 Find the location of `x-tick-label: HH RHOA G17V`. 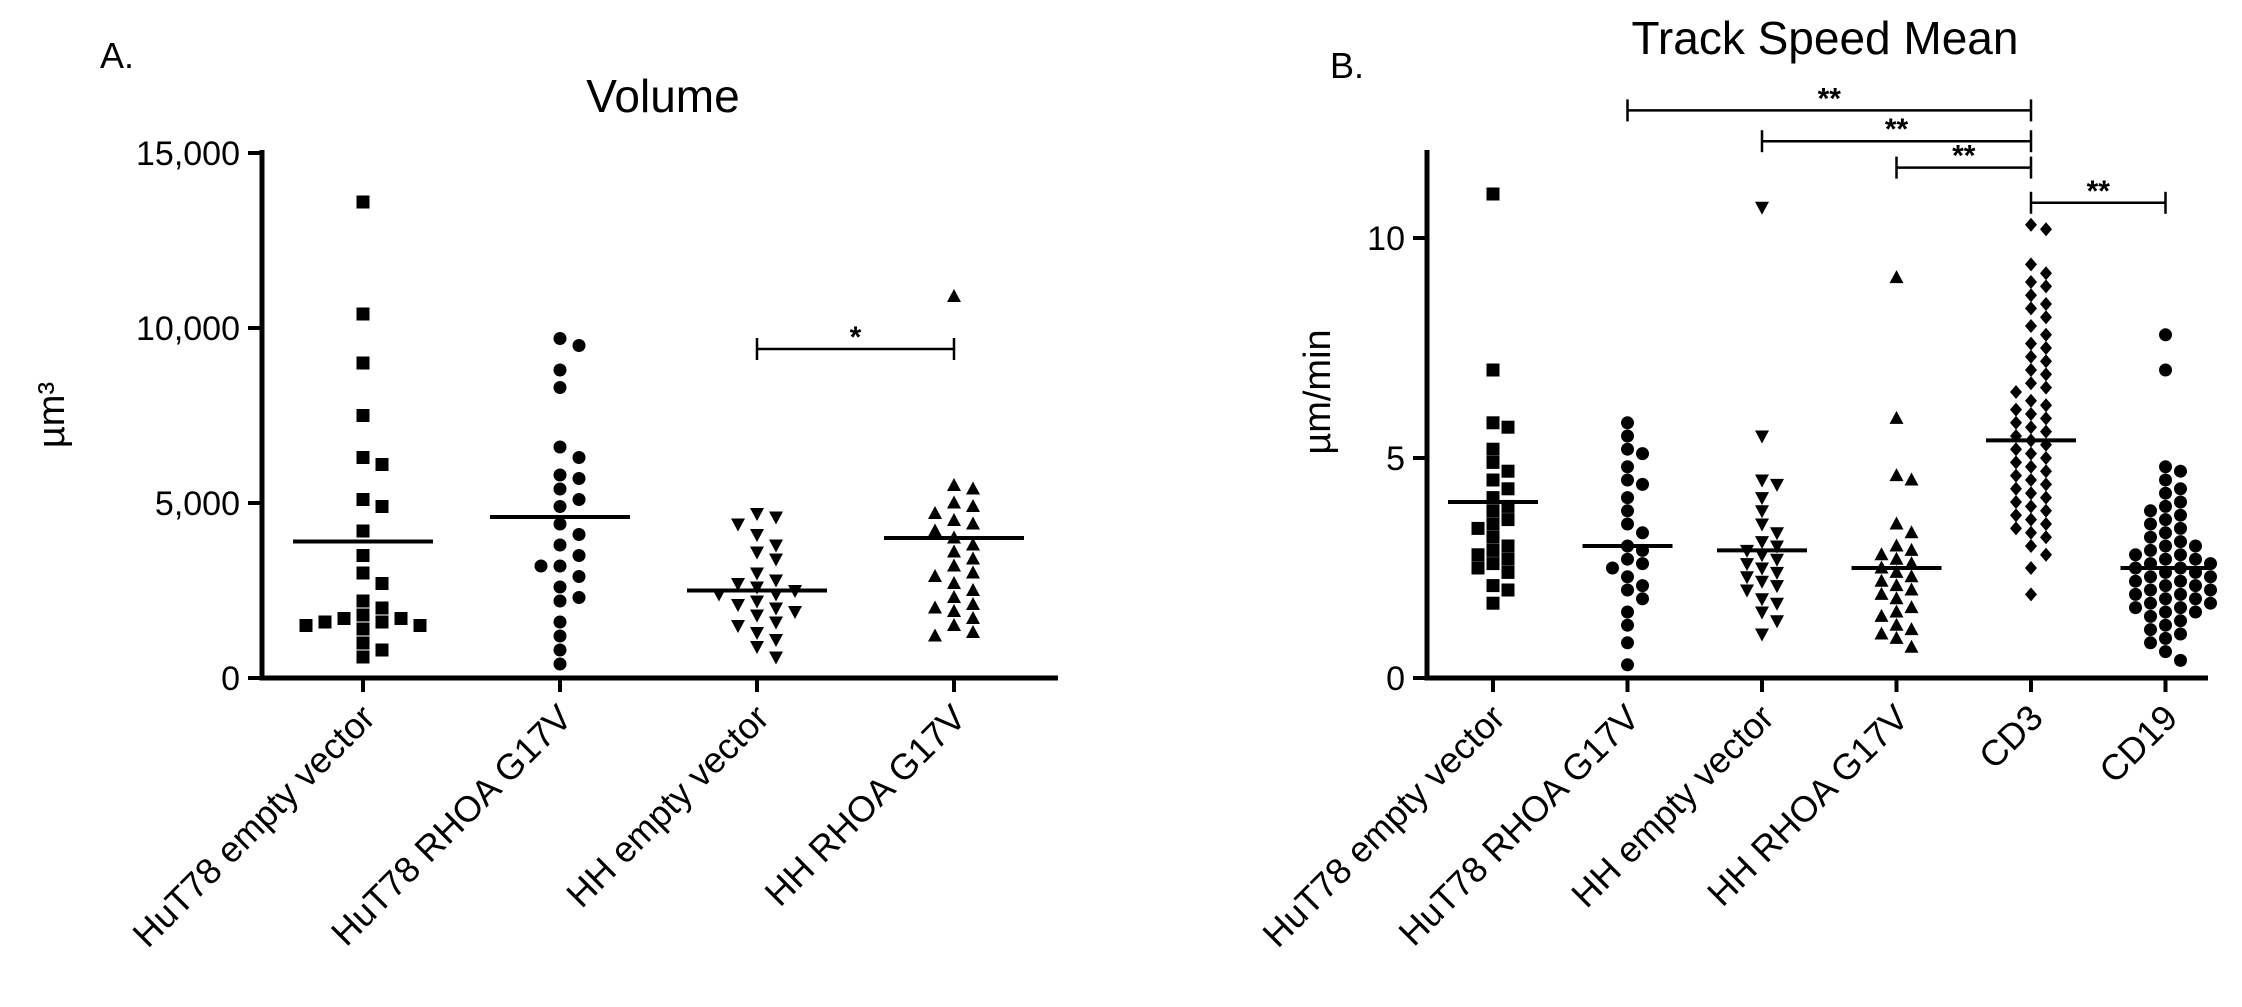

x-tick-label: HH RHOA G17V is located at coordinates (865, 805).